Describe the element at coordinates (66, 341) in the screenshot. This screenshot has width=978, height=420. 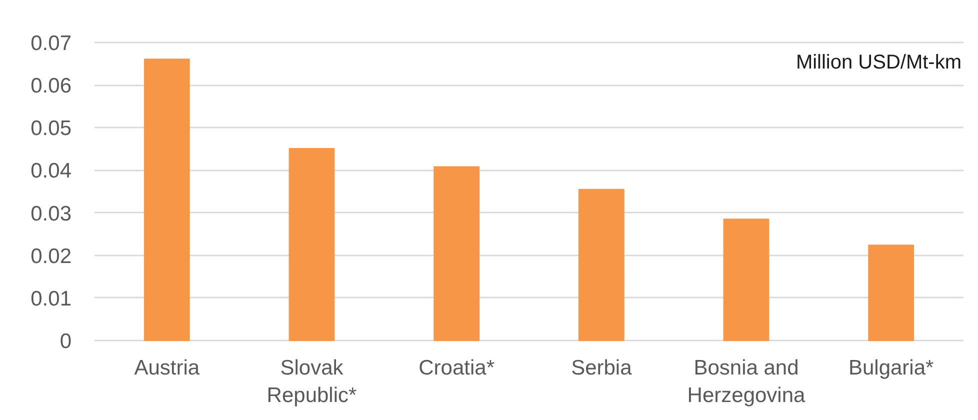
I see `y-tick-label: 0` at that location.